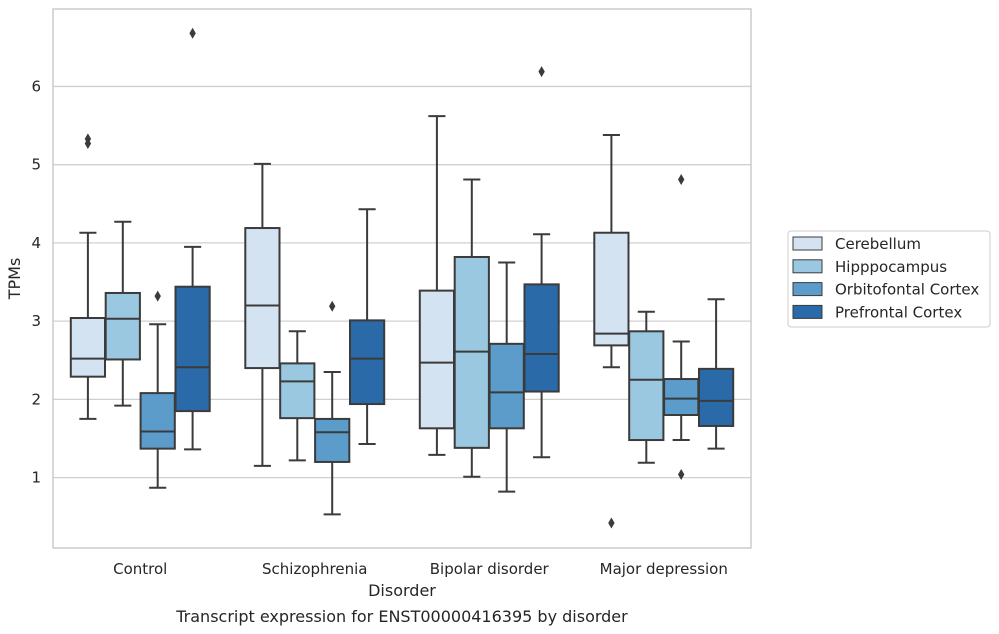 The width and height of the screenshot is (999, 634). What do you see at coordinates (664, 569) in the screenshot?
I see `x-tick-label: Major depression` at bounding box center [664, 569].